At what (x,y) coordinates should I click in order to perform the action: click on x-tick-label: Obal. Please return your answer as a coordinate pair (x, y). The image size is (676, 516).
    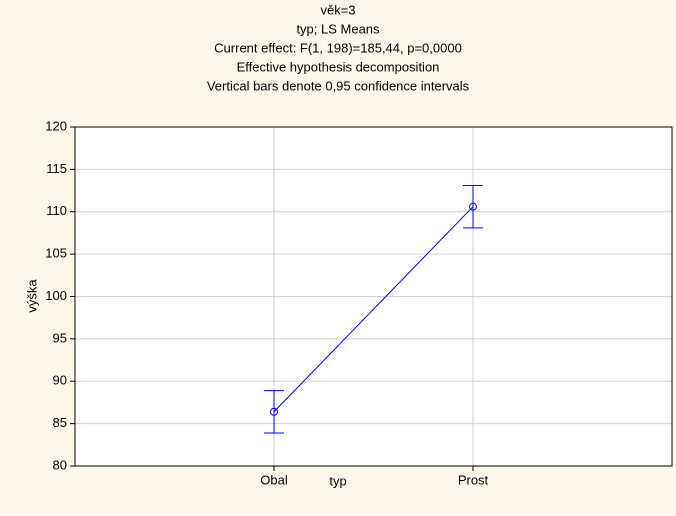
    Looking at the image, I should click on (274, 479).